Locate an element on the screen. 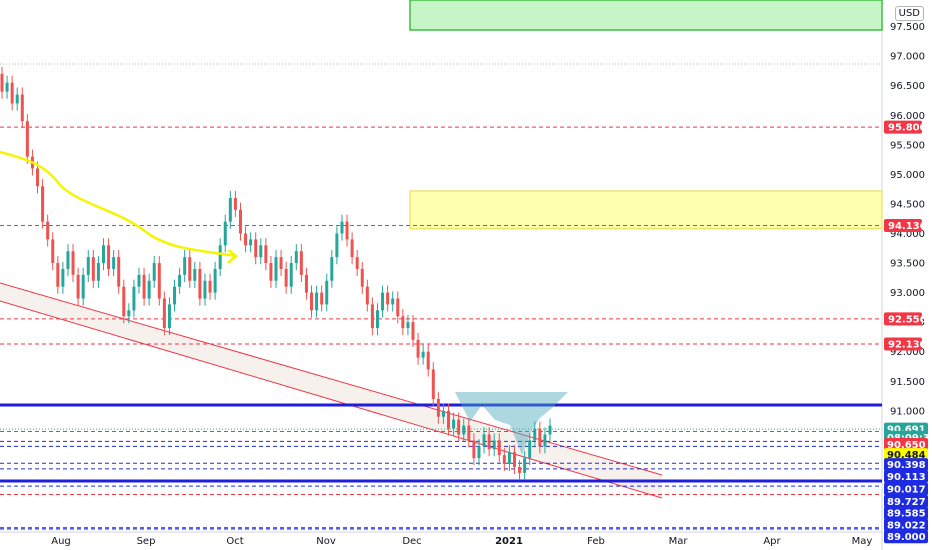 The height and width of the screenshot is (550, 932). price-badge-label: 90.113 is located at coordinates (906, 477).